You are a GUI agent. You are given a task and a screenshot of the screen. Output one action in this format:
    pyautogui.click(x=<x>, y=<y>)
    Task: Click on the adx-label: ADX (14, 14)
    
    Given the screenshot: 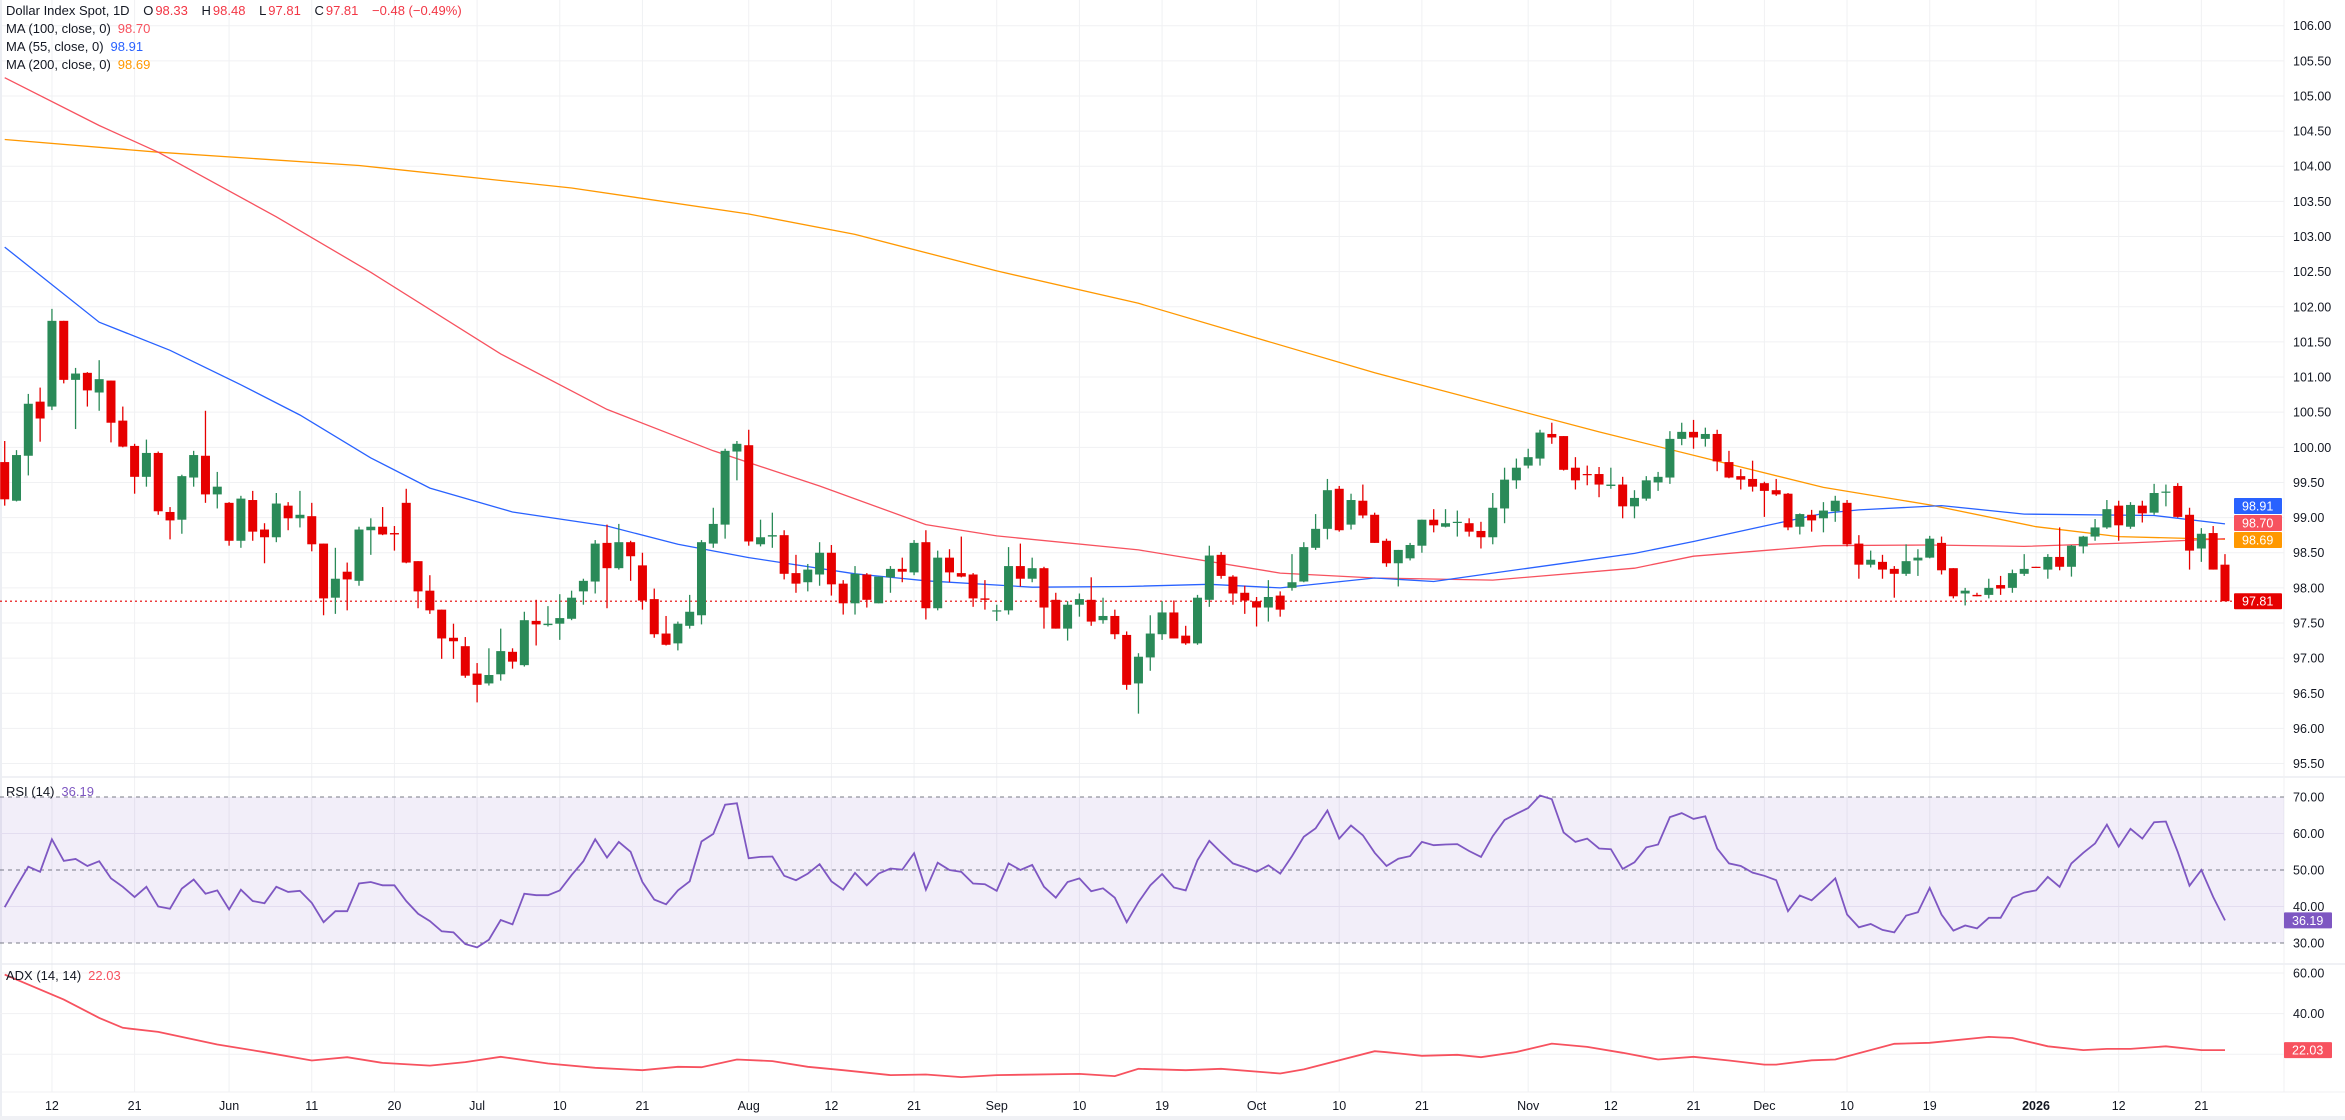 What is the action you would take?
    pyautogui.click(x=44, y=975)
    